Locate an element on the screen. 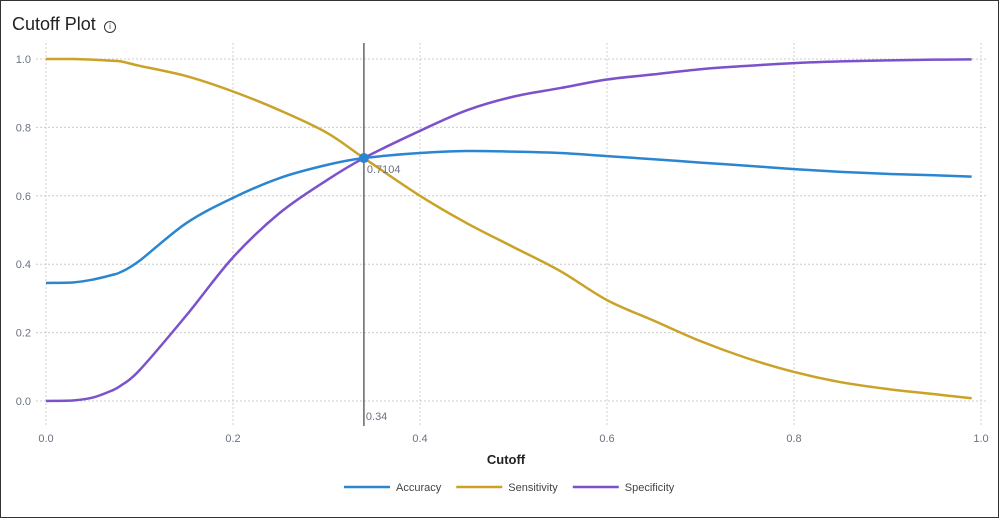 The width and height of the screenshot is (999, 518). y-tick-label: 1.0 is located at coordinates (23, 60).